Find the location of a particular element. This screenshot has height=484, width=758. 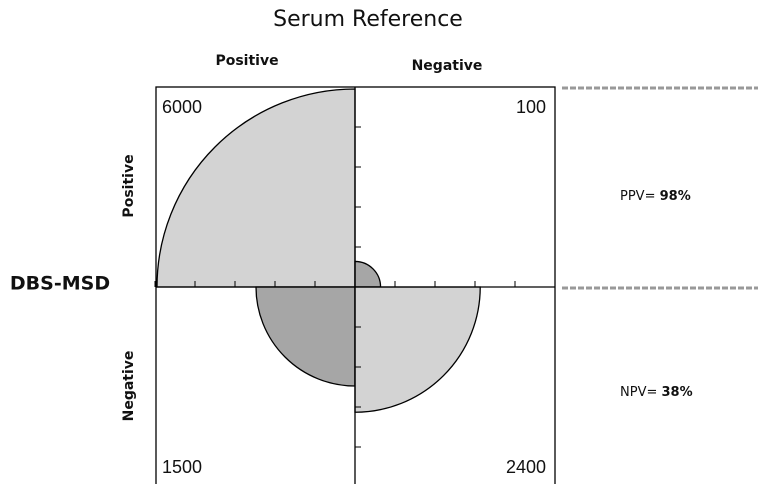

chart-title: Serum Reference is located at coordinates (368, 19).